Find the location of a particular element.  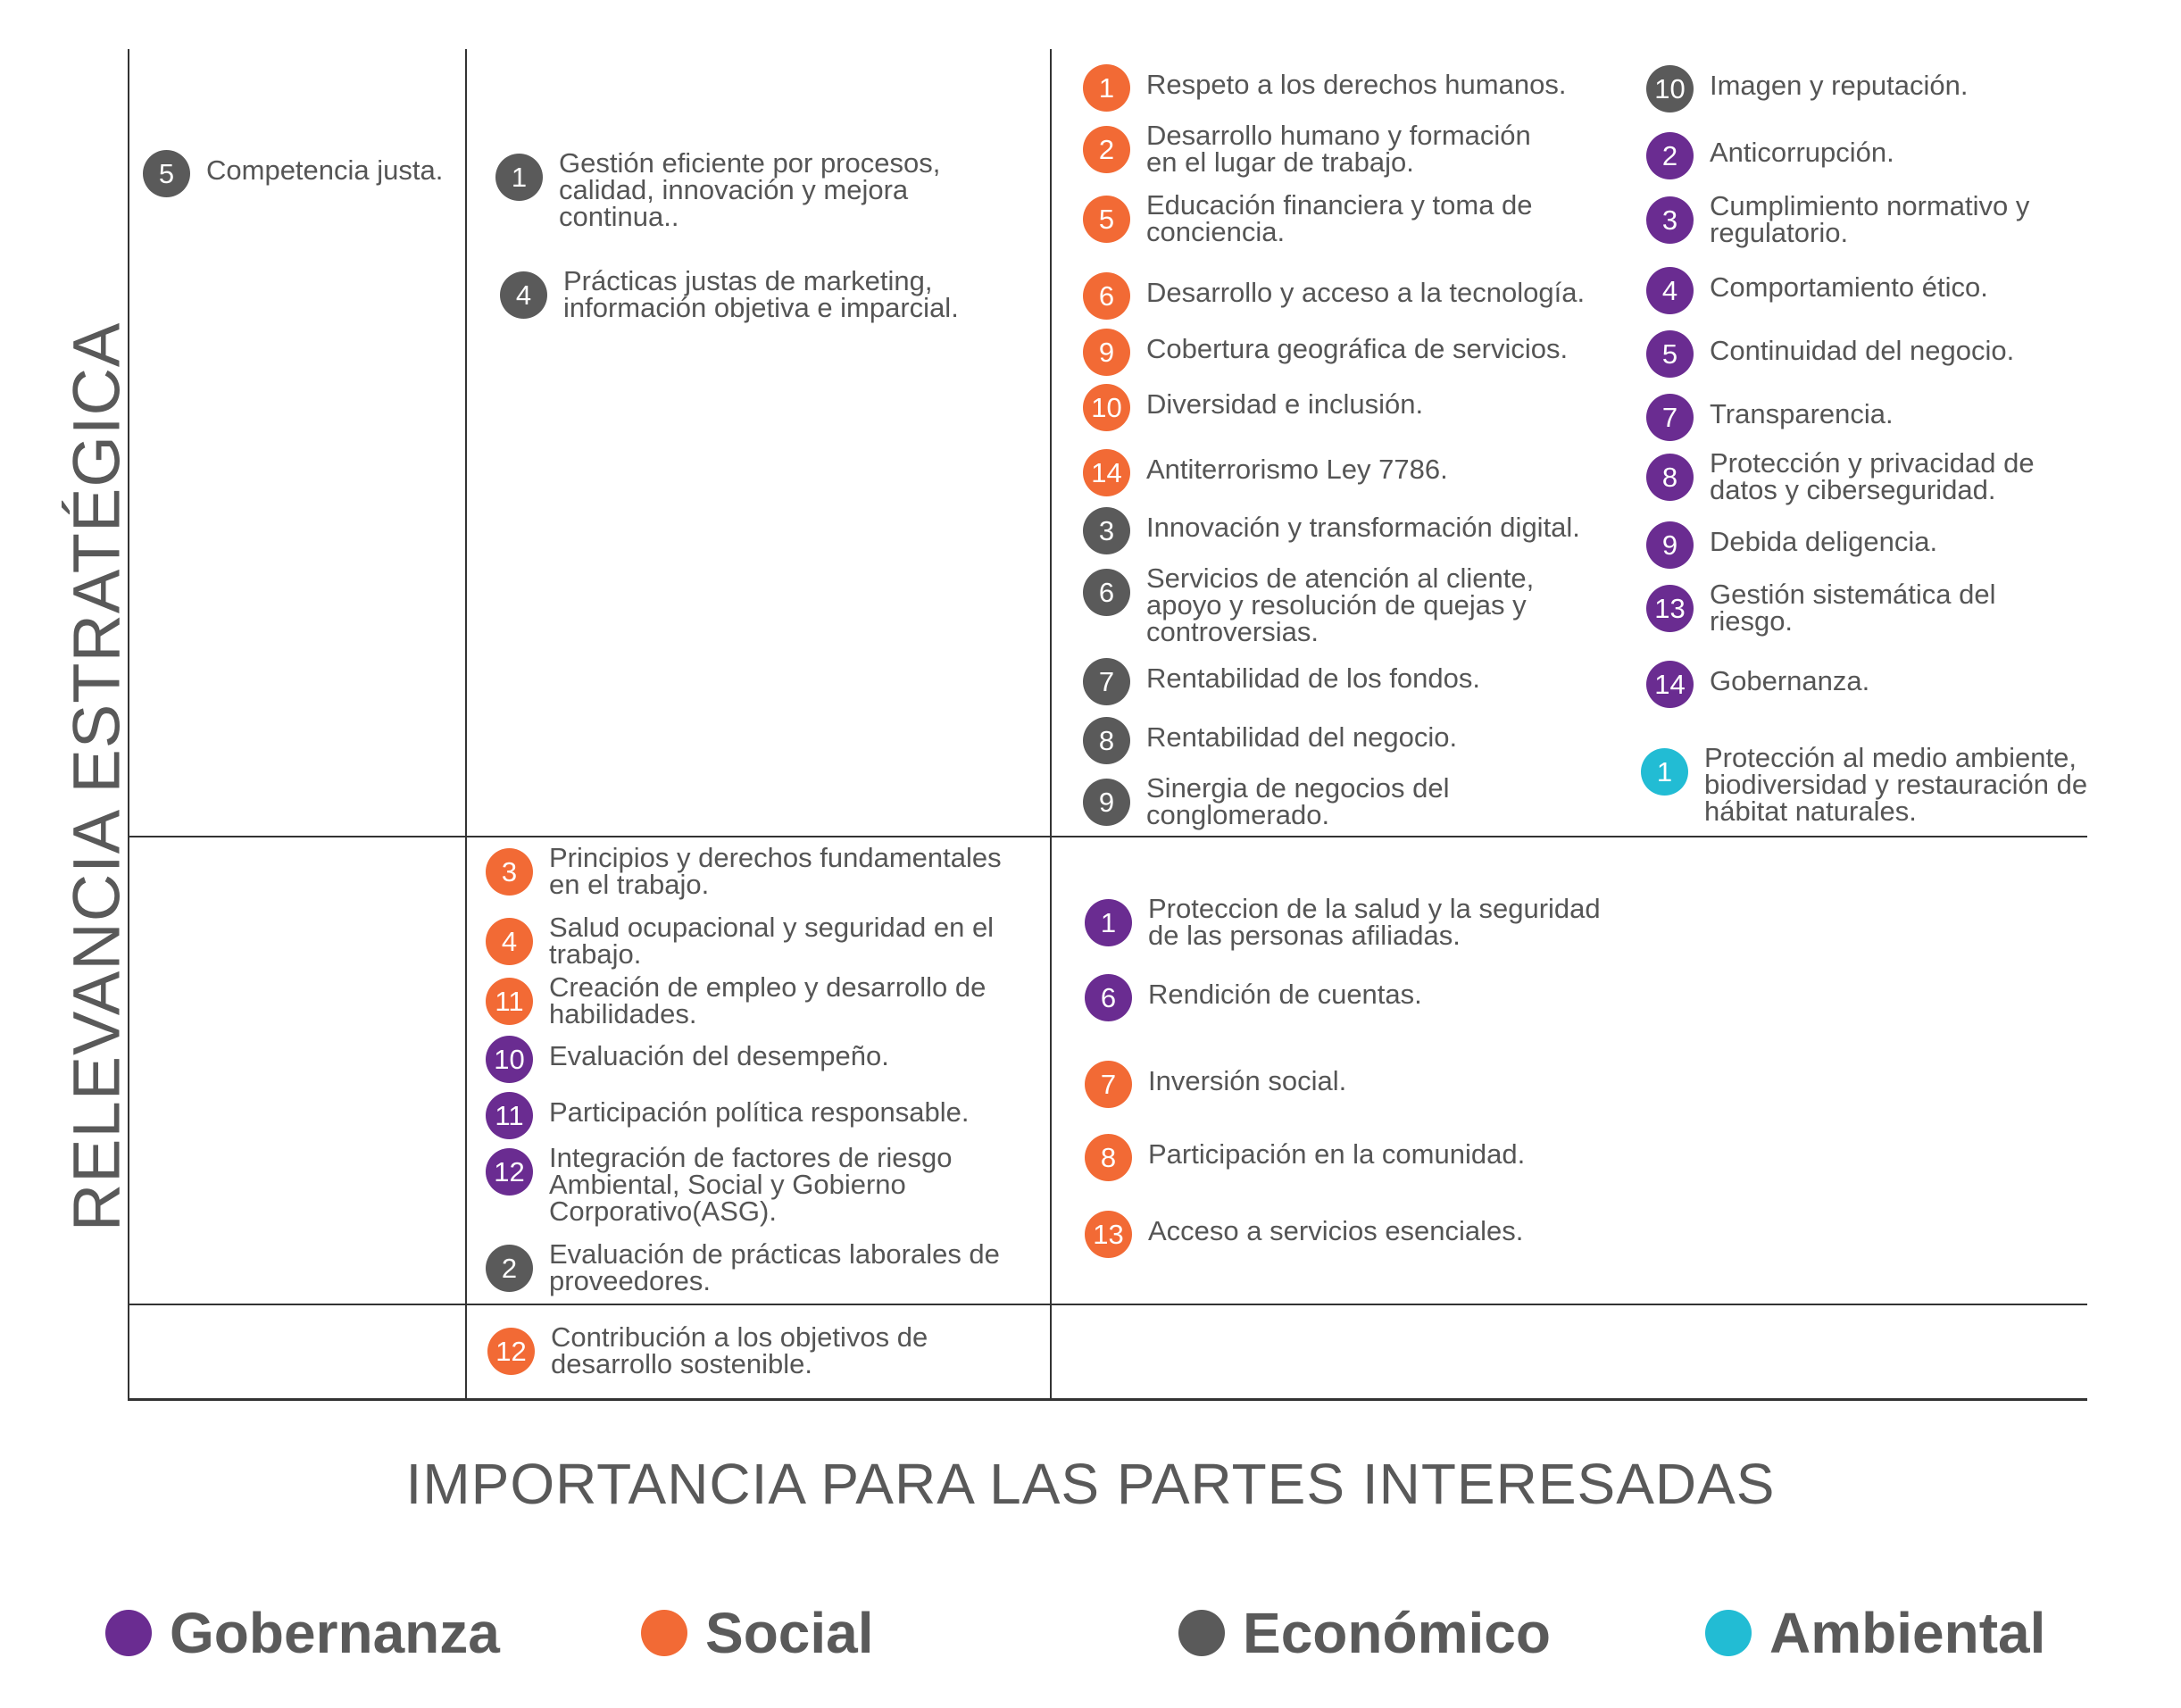

grid-left-axis is located at coordinates (128, 725).